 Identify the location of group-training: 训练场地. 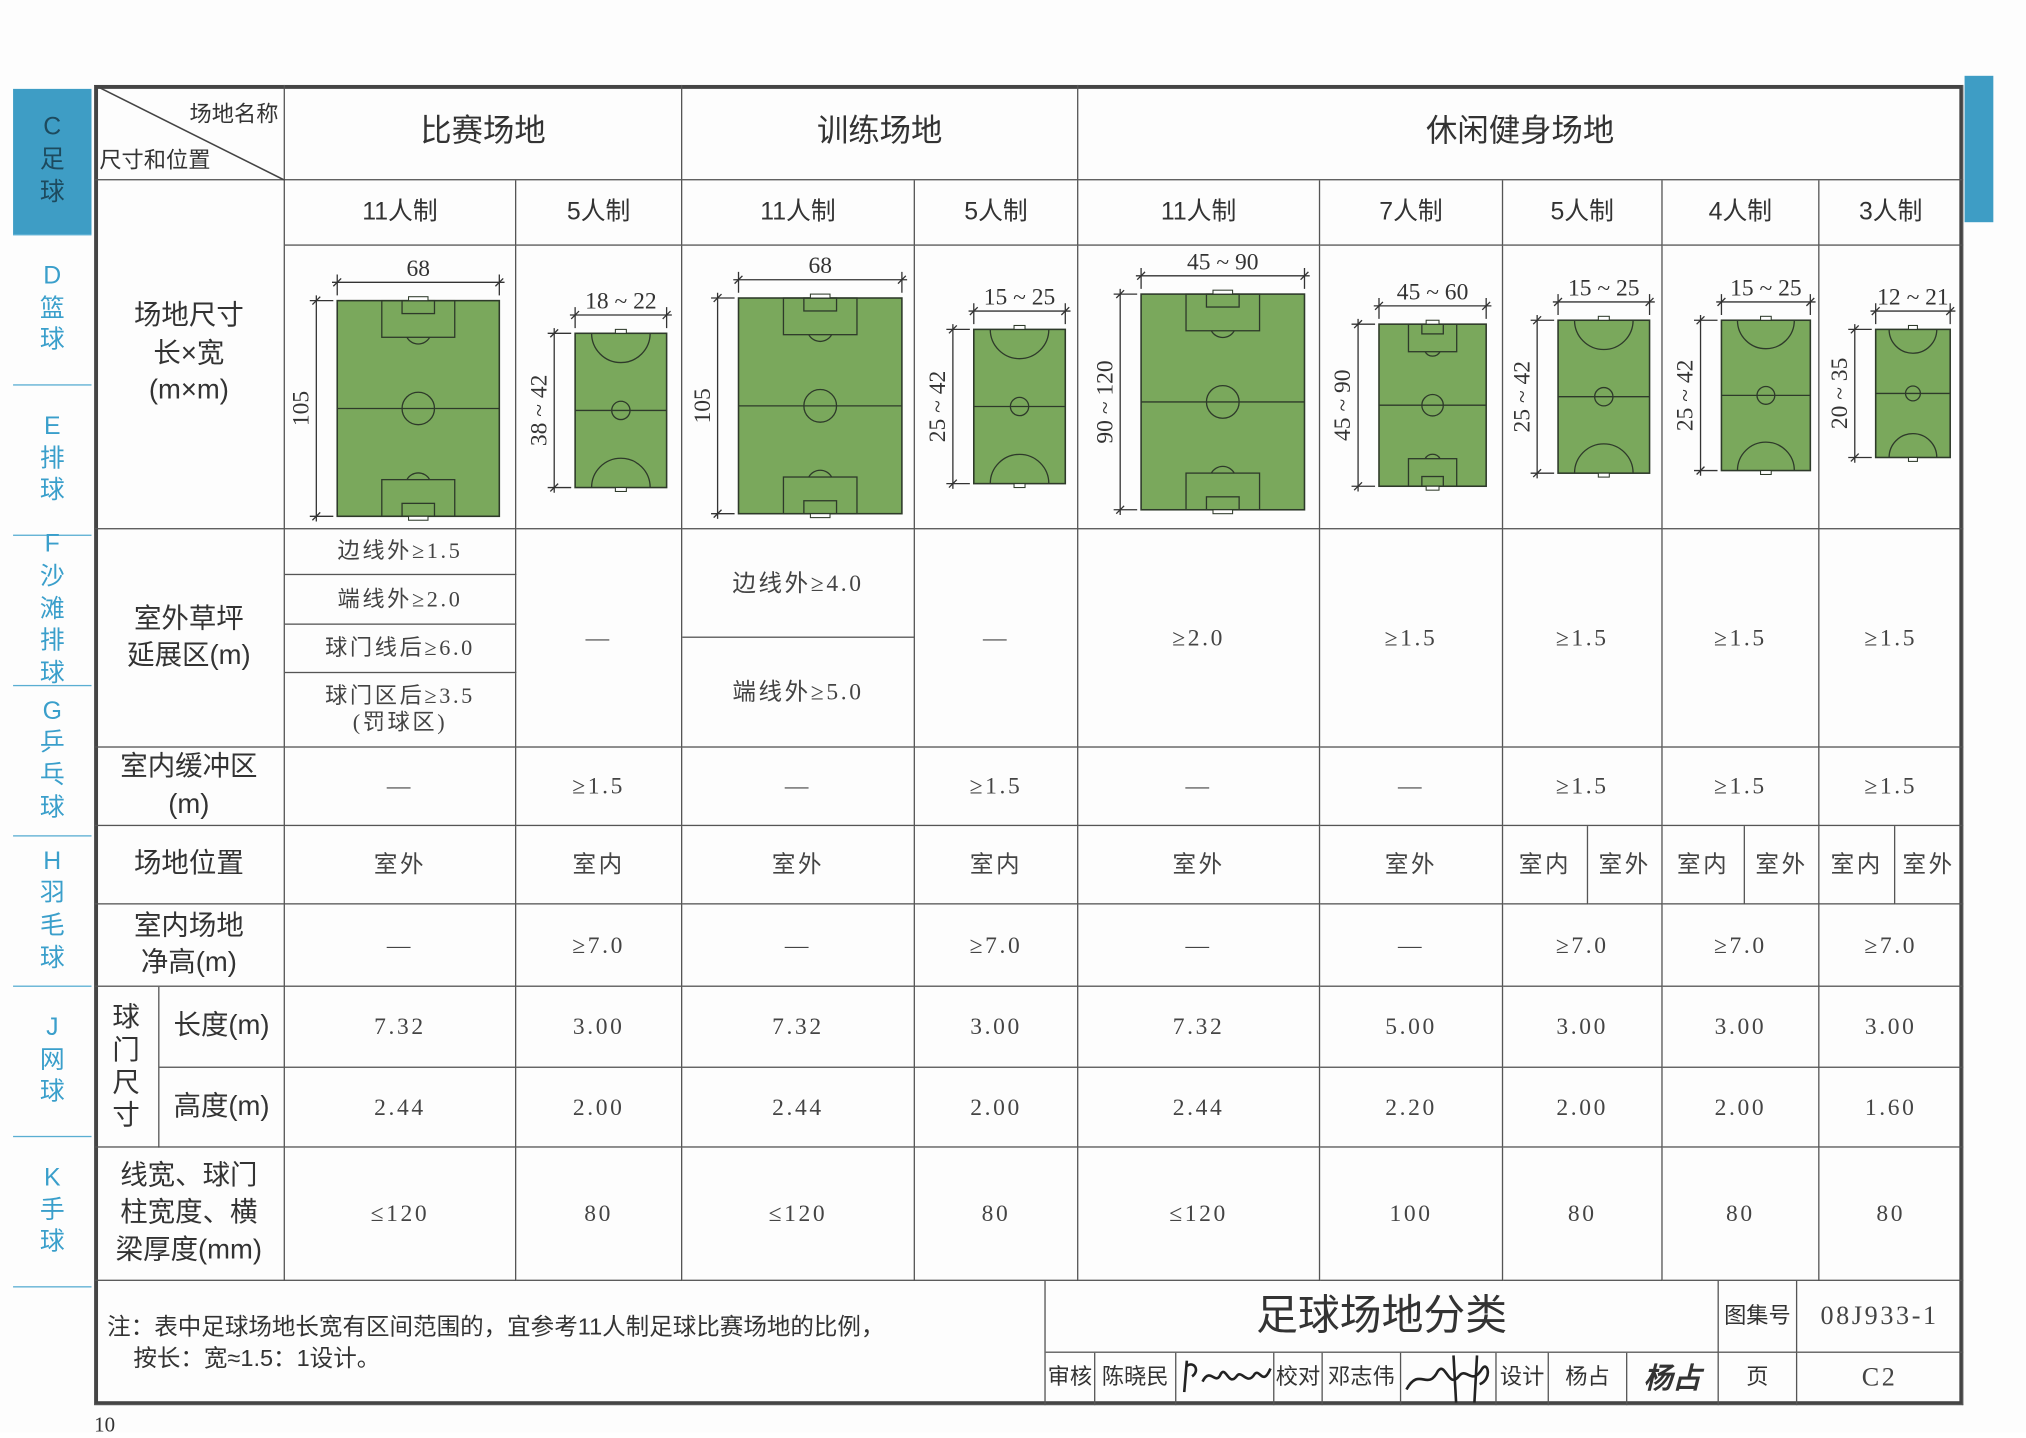
(880, 132).